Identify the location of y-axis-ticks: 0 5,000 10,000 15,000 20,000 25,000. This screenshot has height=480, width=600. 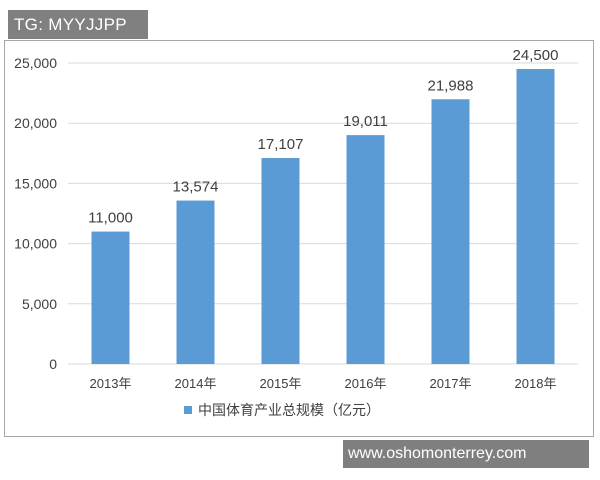
(35, 213).